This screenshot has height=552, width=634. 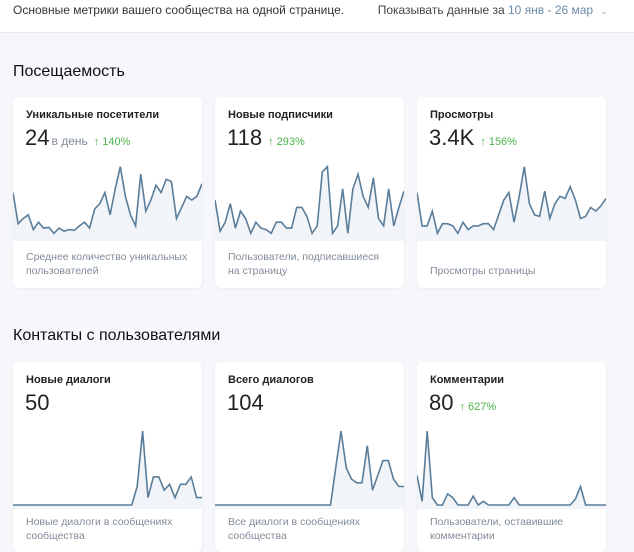 I want to click on card-value: 118, so click(x=245, y=137).